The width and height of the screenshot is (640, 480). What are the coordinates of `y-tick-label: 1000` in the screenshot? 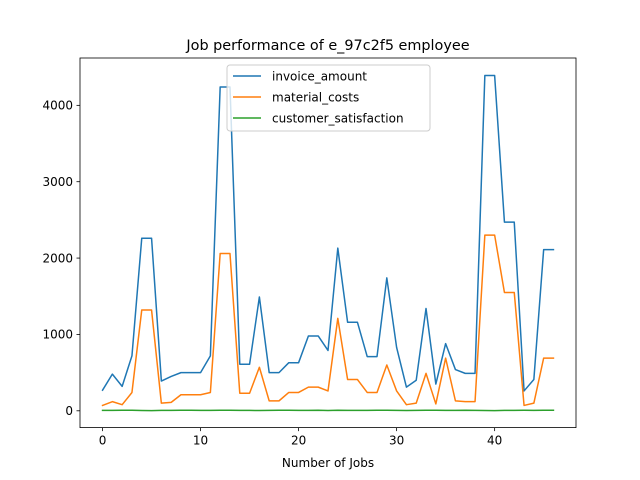 It's located at (57, 335).